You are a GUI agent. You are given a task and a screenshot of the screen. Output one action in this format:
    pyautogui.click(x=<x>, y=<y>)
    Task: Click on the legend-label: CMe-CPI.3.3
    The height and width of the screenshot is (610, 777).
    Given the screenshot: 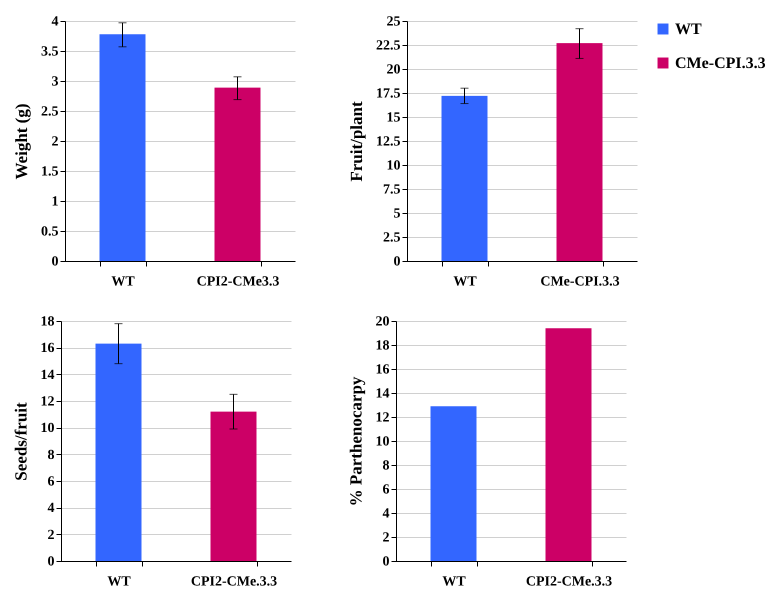 What is the action you would take?
    pyautogui.click(x=720, y=63)
    